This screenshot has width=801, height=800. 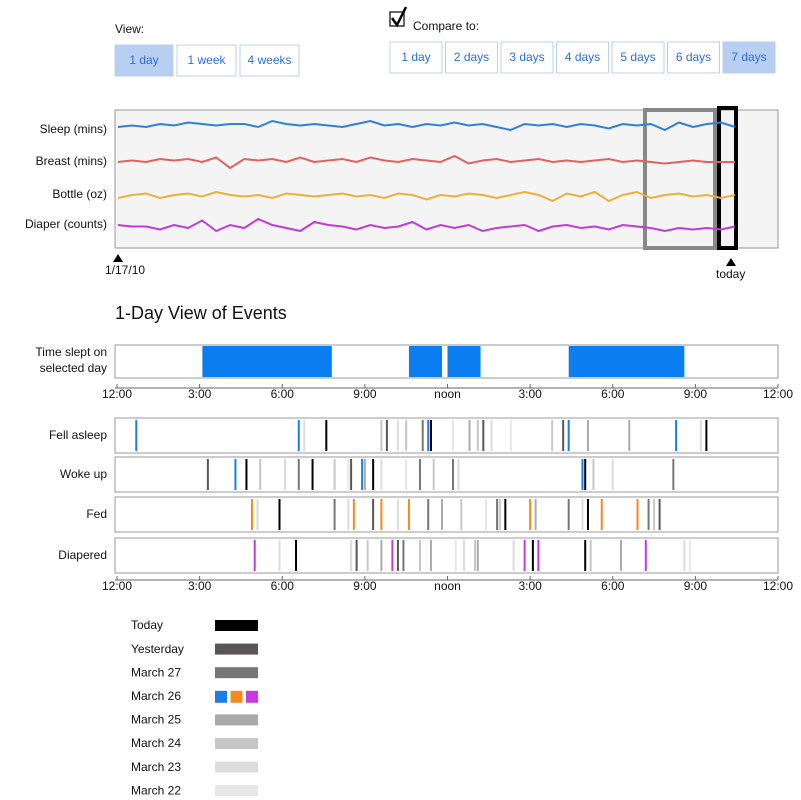 I want to click on row-label: Bottle (oz), so click(x=79, y=194).